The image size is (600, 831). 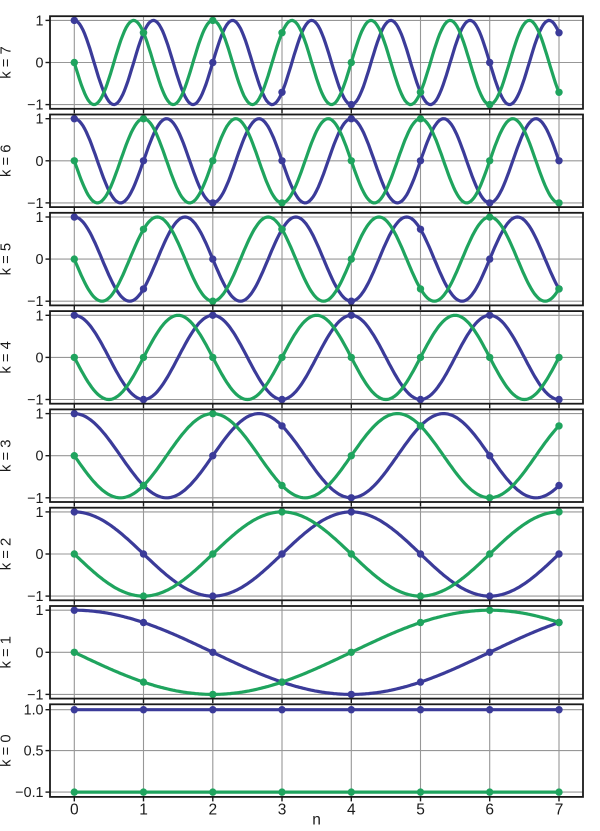 What do you see at coordinates (34, 711) in the screenshot?
I see `svg-text: 1.0` at bounding box center [34, 711].